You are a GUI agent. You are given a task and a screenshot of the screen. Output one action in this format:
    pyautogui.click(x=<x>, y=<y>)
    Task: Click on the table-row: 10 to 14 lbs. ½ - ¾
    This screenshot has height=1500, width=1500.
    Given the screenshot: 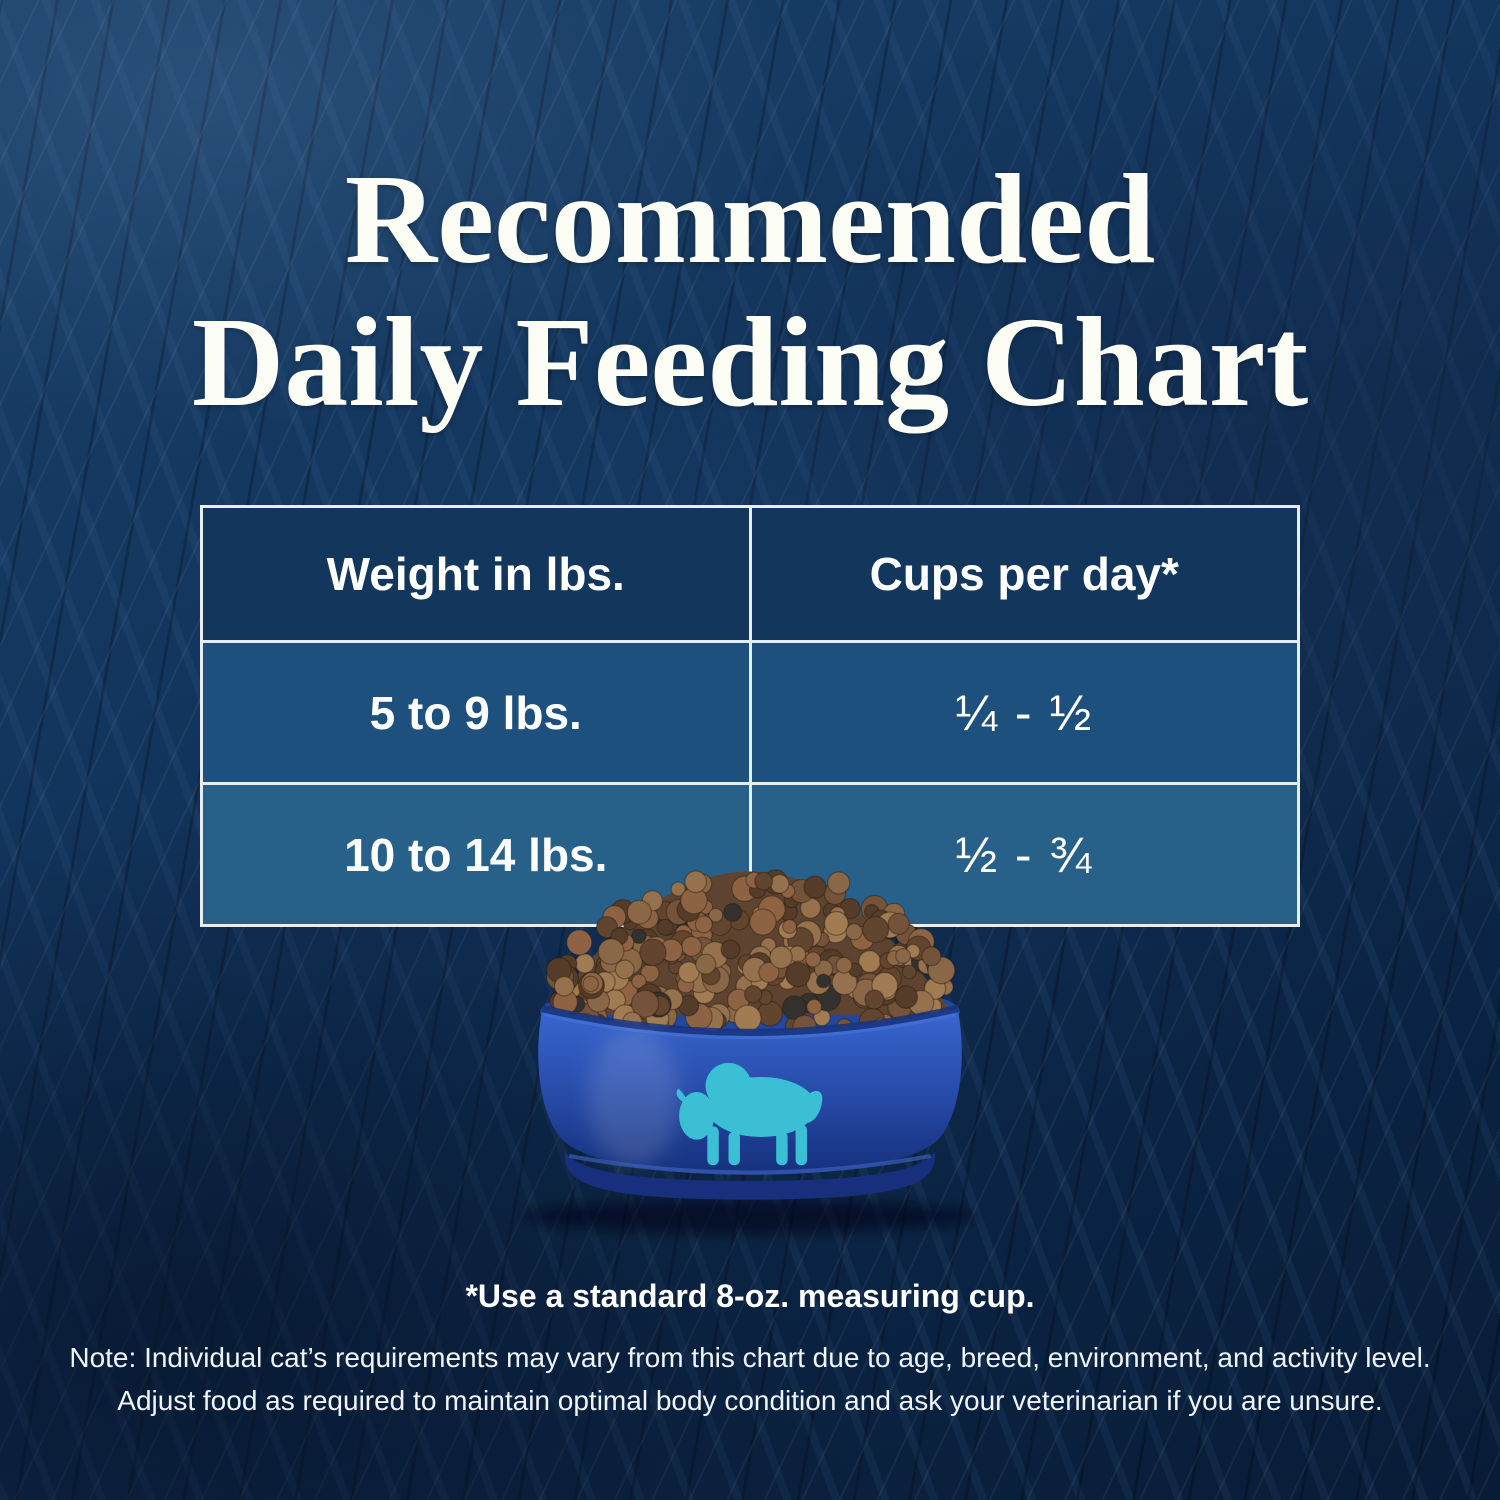 What is the action you would take?
    pyautogui.click(x=750, y=854)
    